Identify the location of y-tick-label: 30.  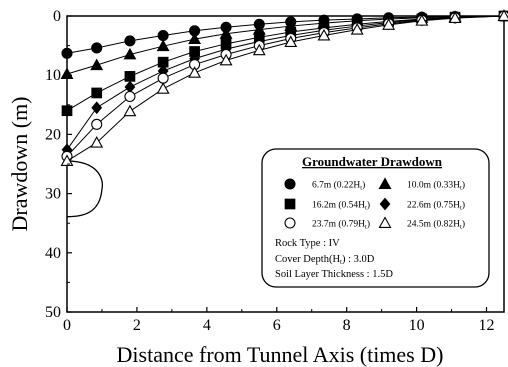
(53, 194).